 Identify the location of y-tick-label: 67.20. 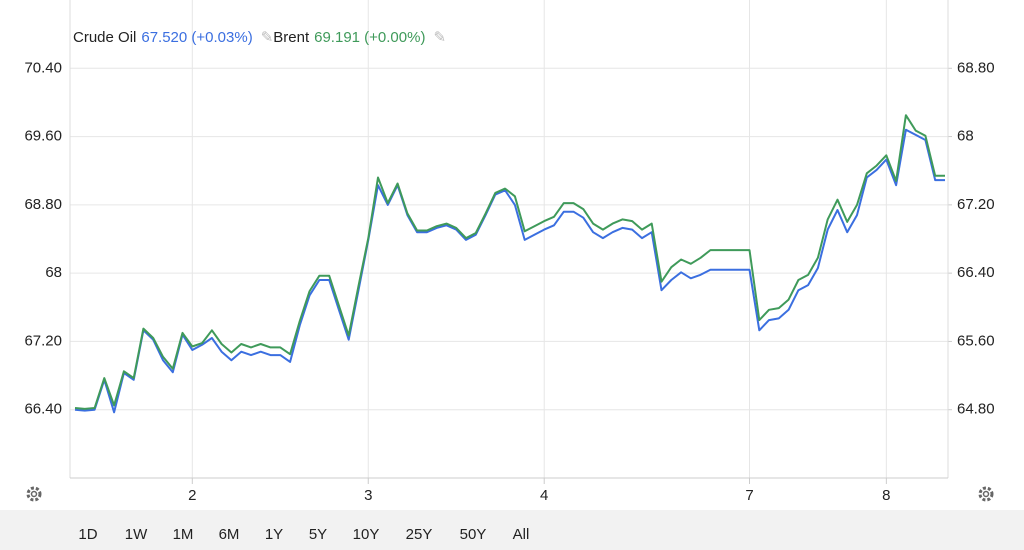
(43, 340).